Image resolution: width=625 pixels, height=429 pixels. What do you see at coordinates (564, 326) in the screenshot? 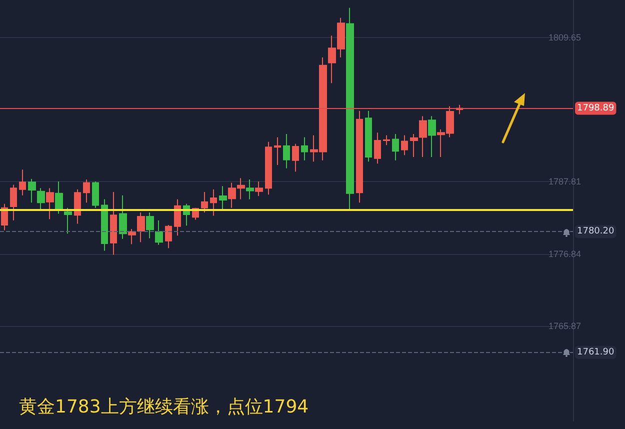
I see `y-tick-label: 1765.87` at bounding box center [564, 326].